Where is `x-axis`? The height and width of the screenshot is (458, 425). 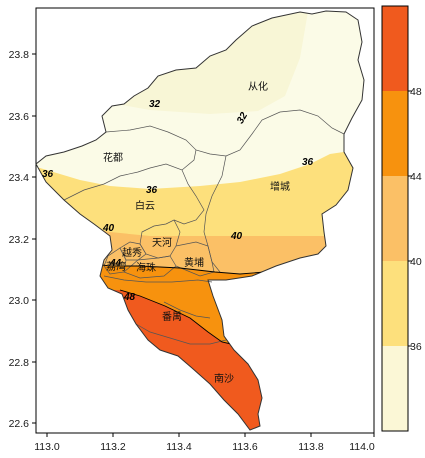
x-axis is located at coordinates (210, 435).